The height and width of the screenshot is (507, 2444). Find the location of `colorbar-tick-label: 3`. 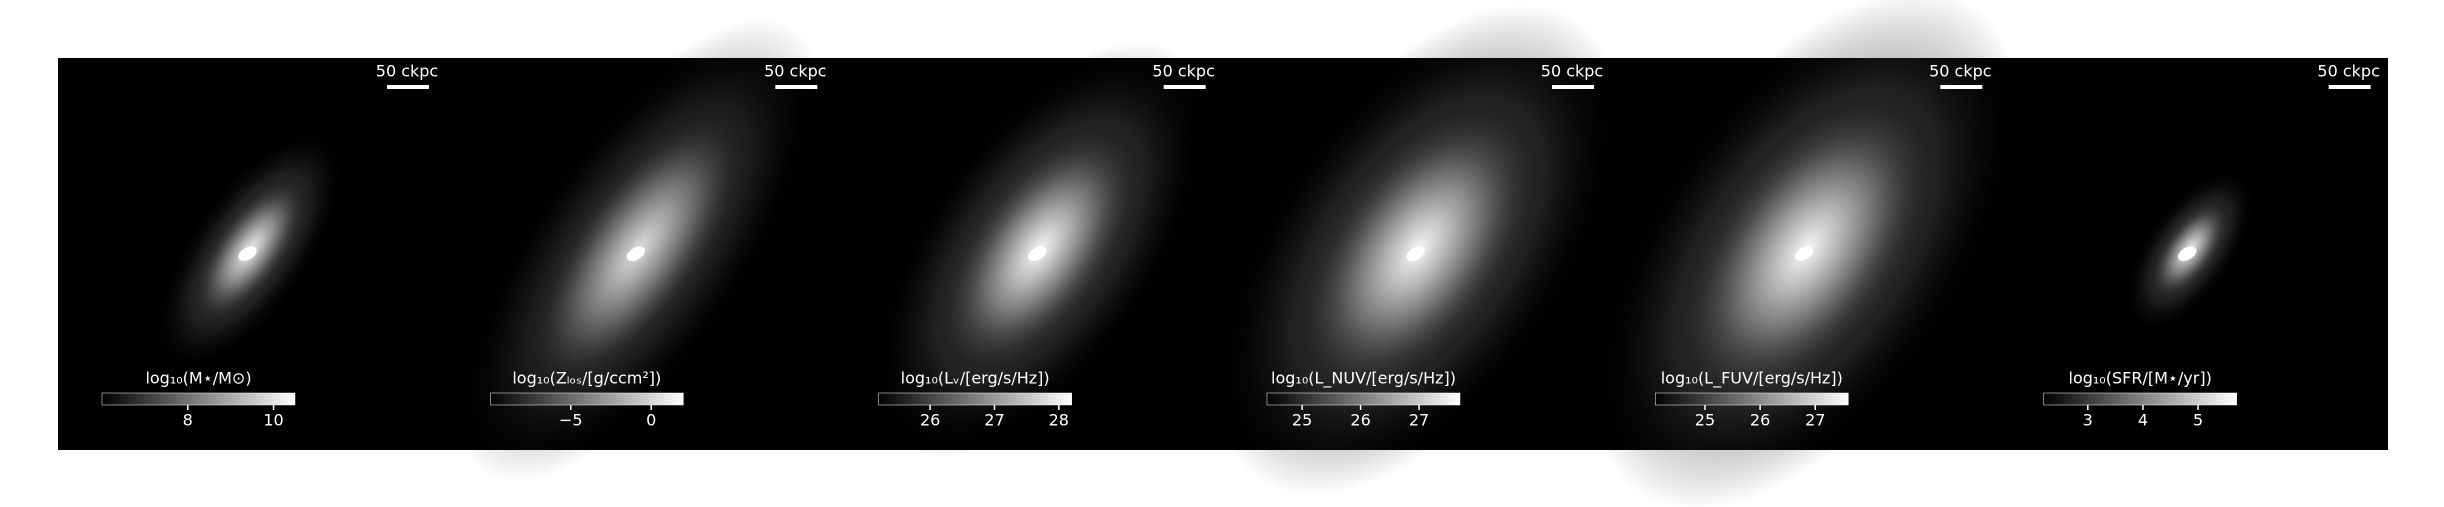

colorbar-tick-label: 3 is located at coordinates (2088, 420).